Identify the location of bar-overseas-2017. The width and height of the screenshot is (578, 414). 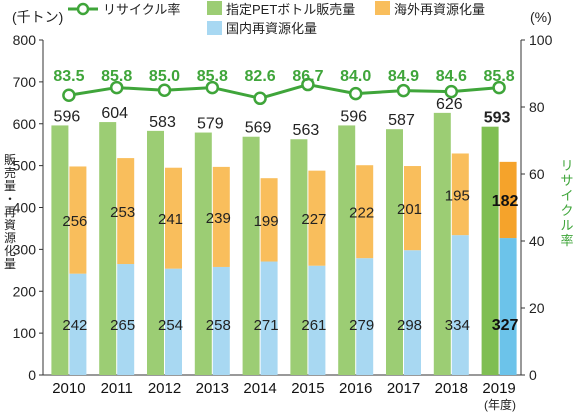
(412, 208).